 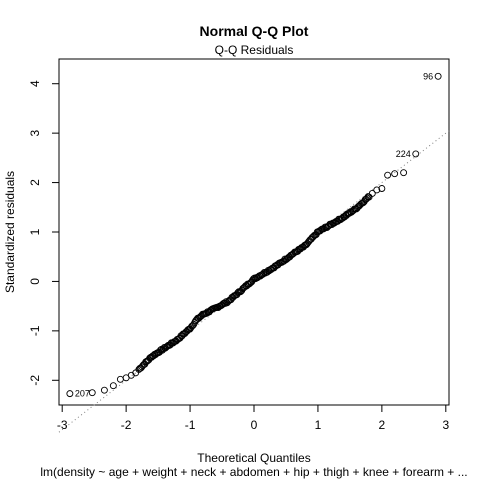 What do you see at coordinates (318, 425) in the screenshot?
I see `x-tick-label: 1` at bounding box center [318, 425].